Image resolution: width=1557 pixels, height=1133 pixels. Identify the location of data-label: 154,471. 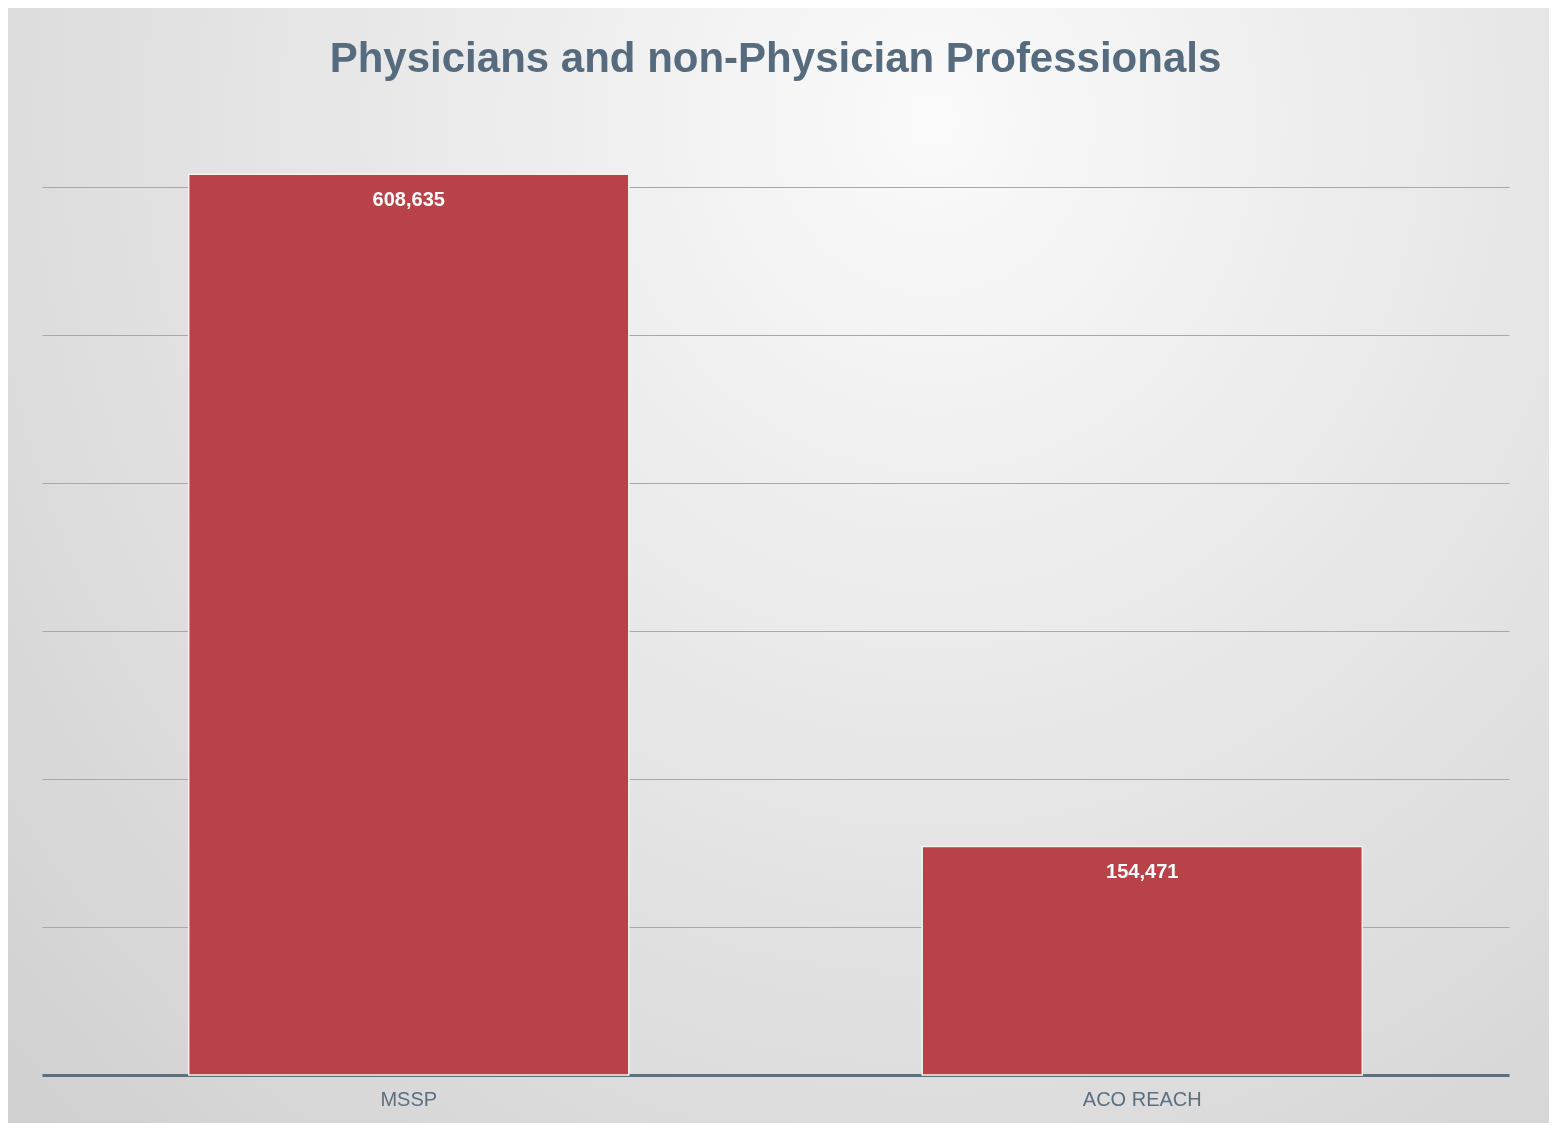
(1142, 871).